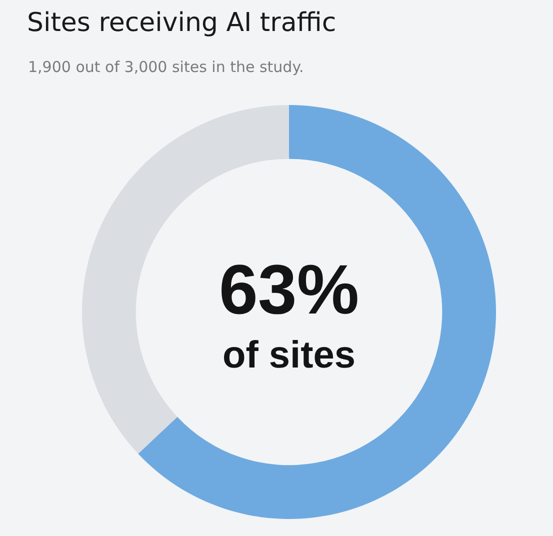 This screenshot has width=553, height=536. Describe the element at coordinates (181, 23) in the screenshot. I see `chart-title: Sites receiving AI traffic` at that location.